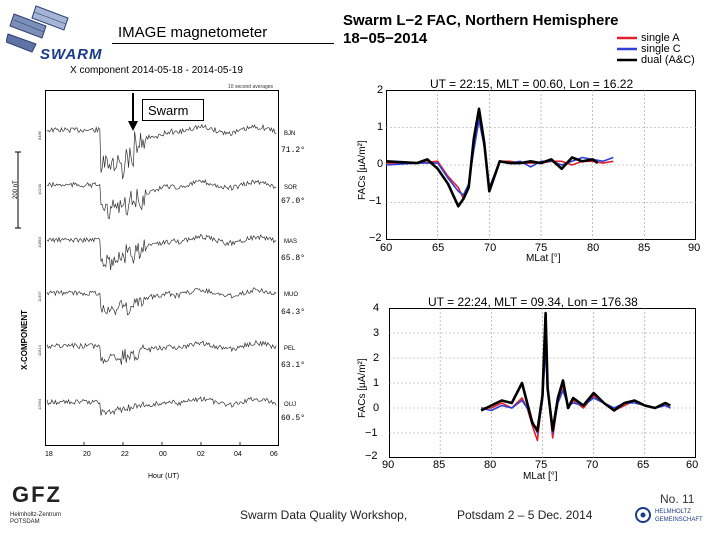 This screenshot has width=720, height=540. Describe the element at coordinates (660, 38) in the screenshot. I see `legend-item-single-a: single A` at that location.